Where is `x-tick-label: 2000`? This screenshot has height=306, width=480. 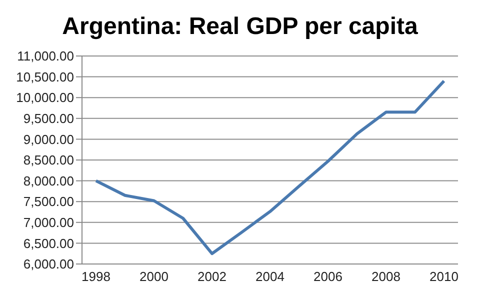
x-tick-label: 2000 is located at coordinates (154, 276).